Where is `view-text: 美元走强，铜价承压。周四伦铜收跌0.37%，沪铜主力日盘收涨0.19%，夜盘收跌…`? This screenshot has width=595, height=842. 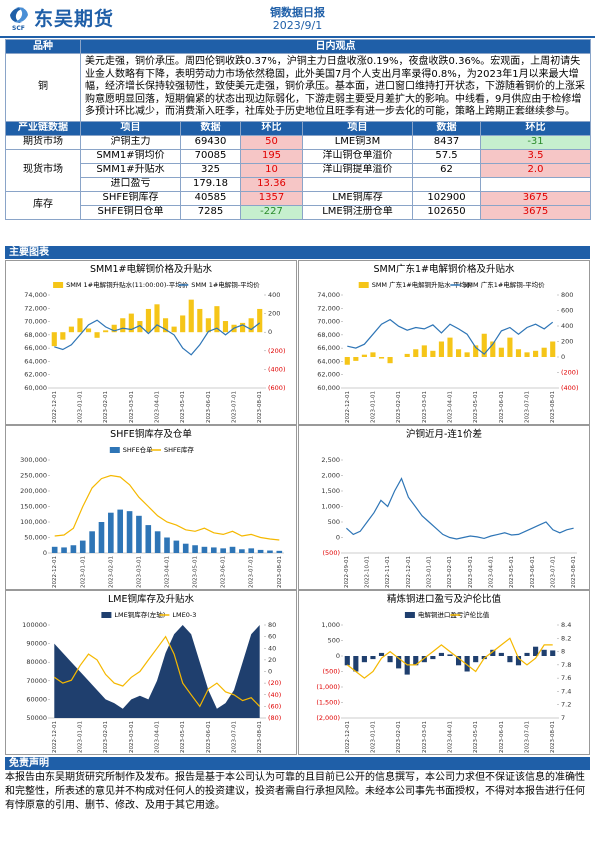
view-text: 美元走强，铜价承压。周四伦铜收跌0.37%，沪铜主力日盘收涨0.19%，夜盘收跌… is located at coordinates (335, 87).